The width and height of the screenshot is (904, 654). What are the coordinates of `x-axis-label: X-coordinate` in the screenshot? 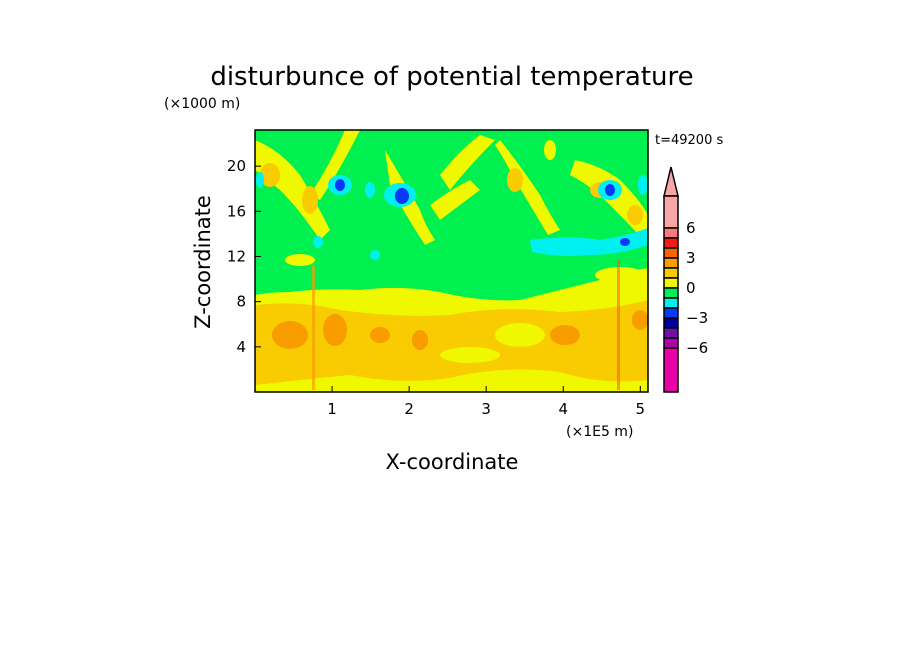 It's located at (452, 462).